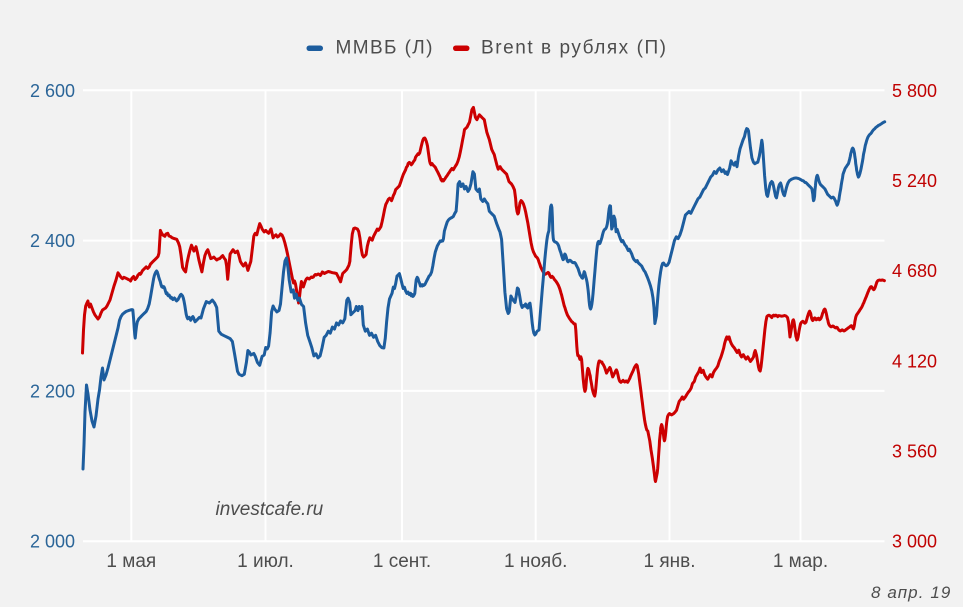 The height and width of the screenshot is (607, 963). What do you see at coordinates (535, 561) in the screenshot?
I see `svg-text: 1 нояб.` at bounding box center [535, 561].